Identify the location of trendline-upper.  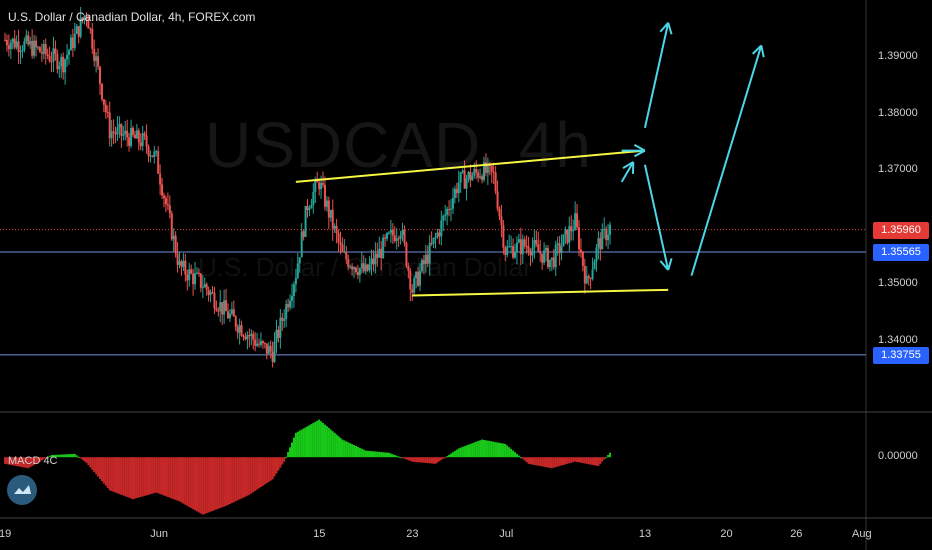
(470, 166).